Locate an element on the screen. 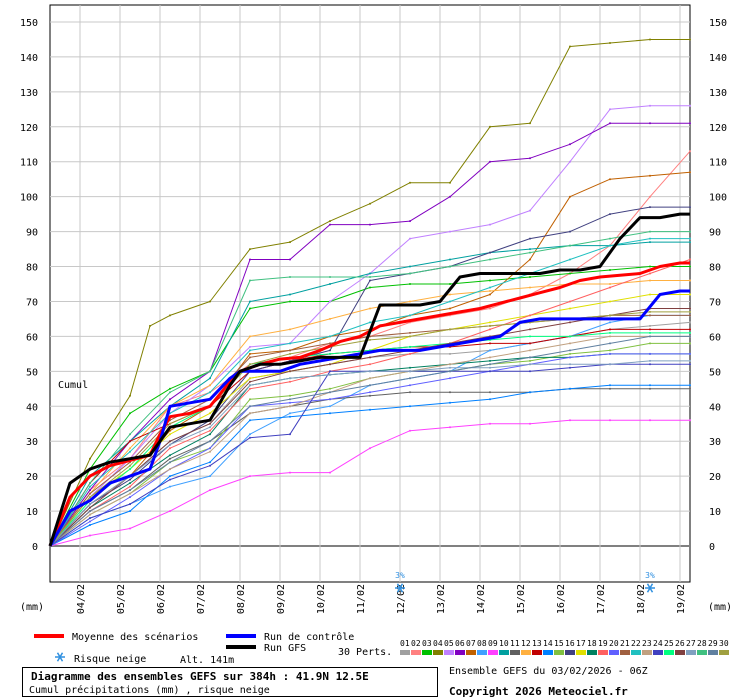 This screenshot has height=700, width=740. y-tick-label-right: 50 is located at coordinates (715, 372).